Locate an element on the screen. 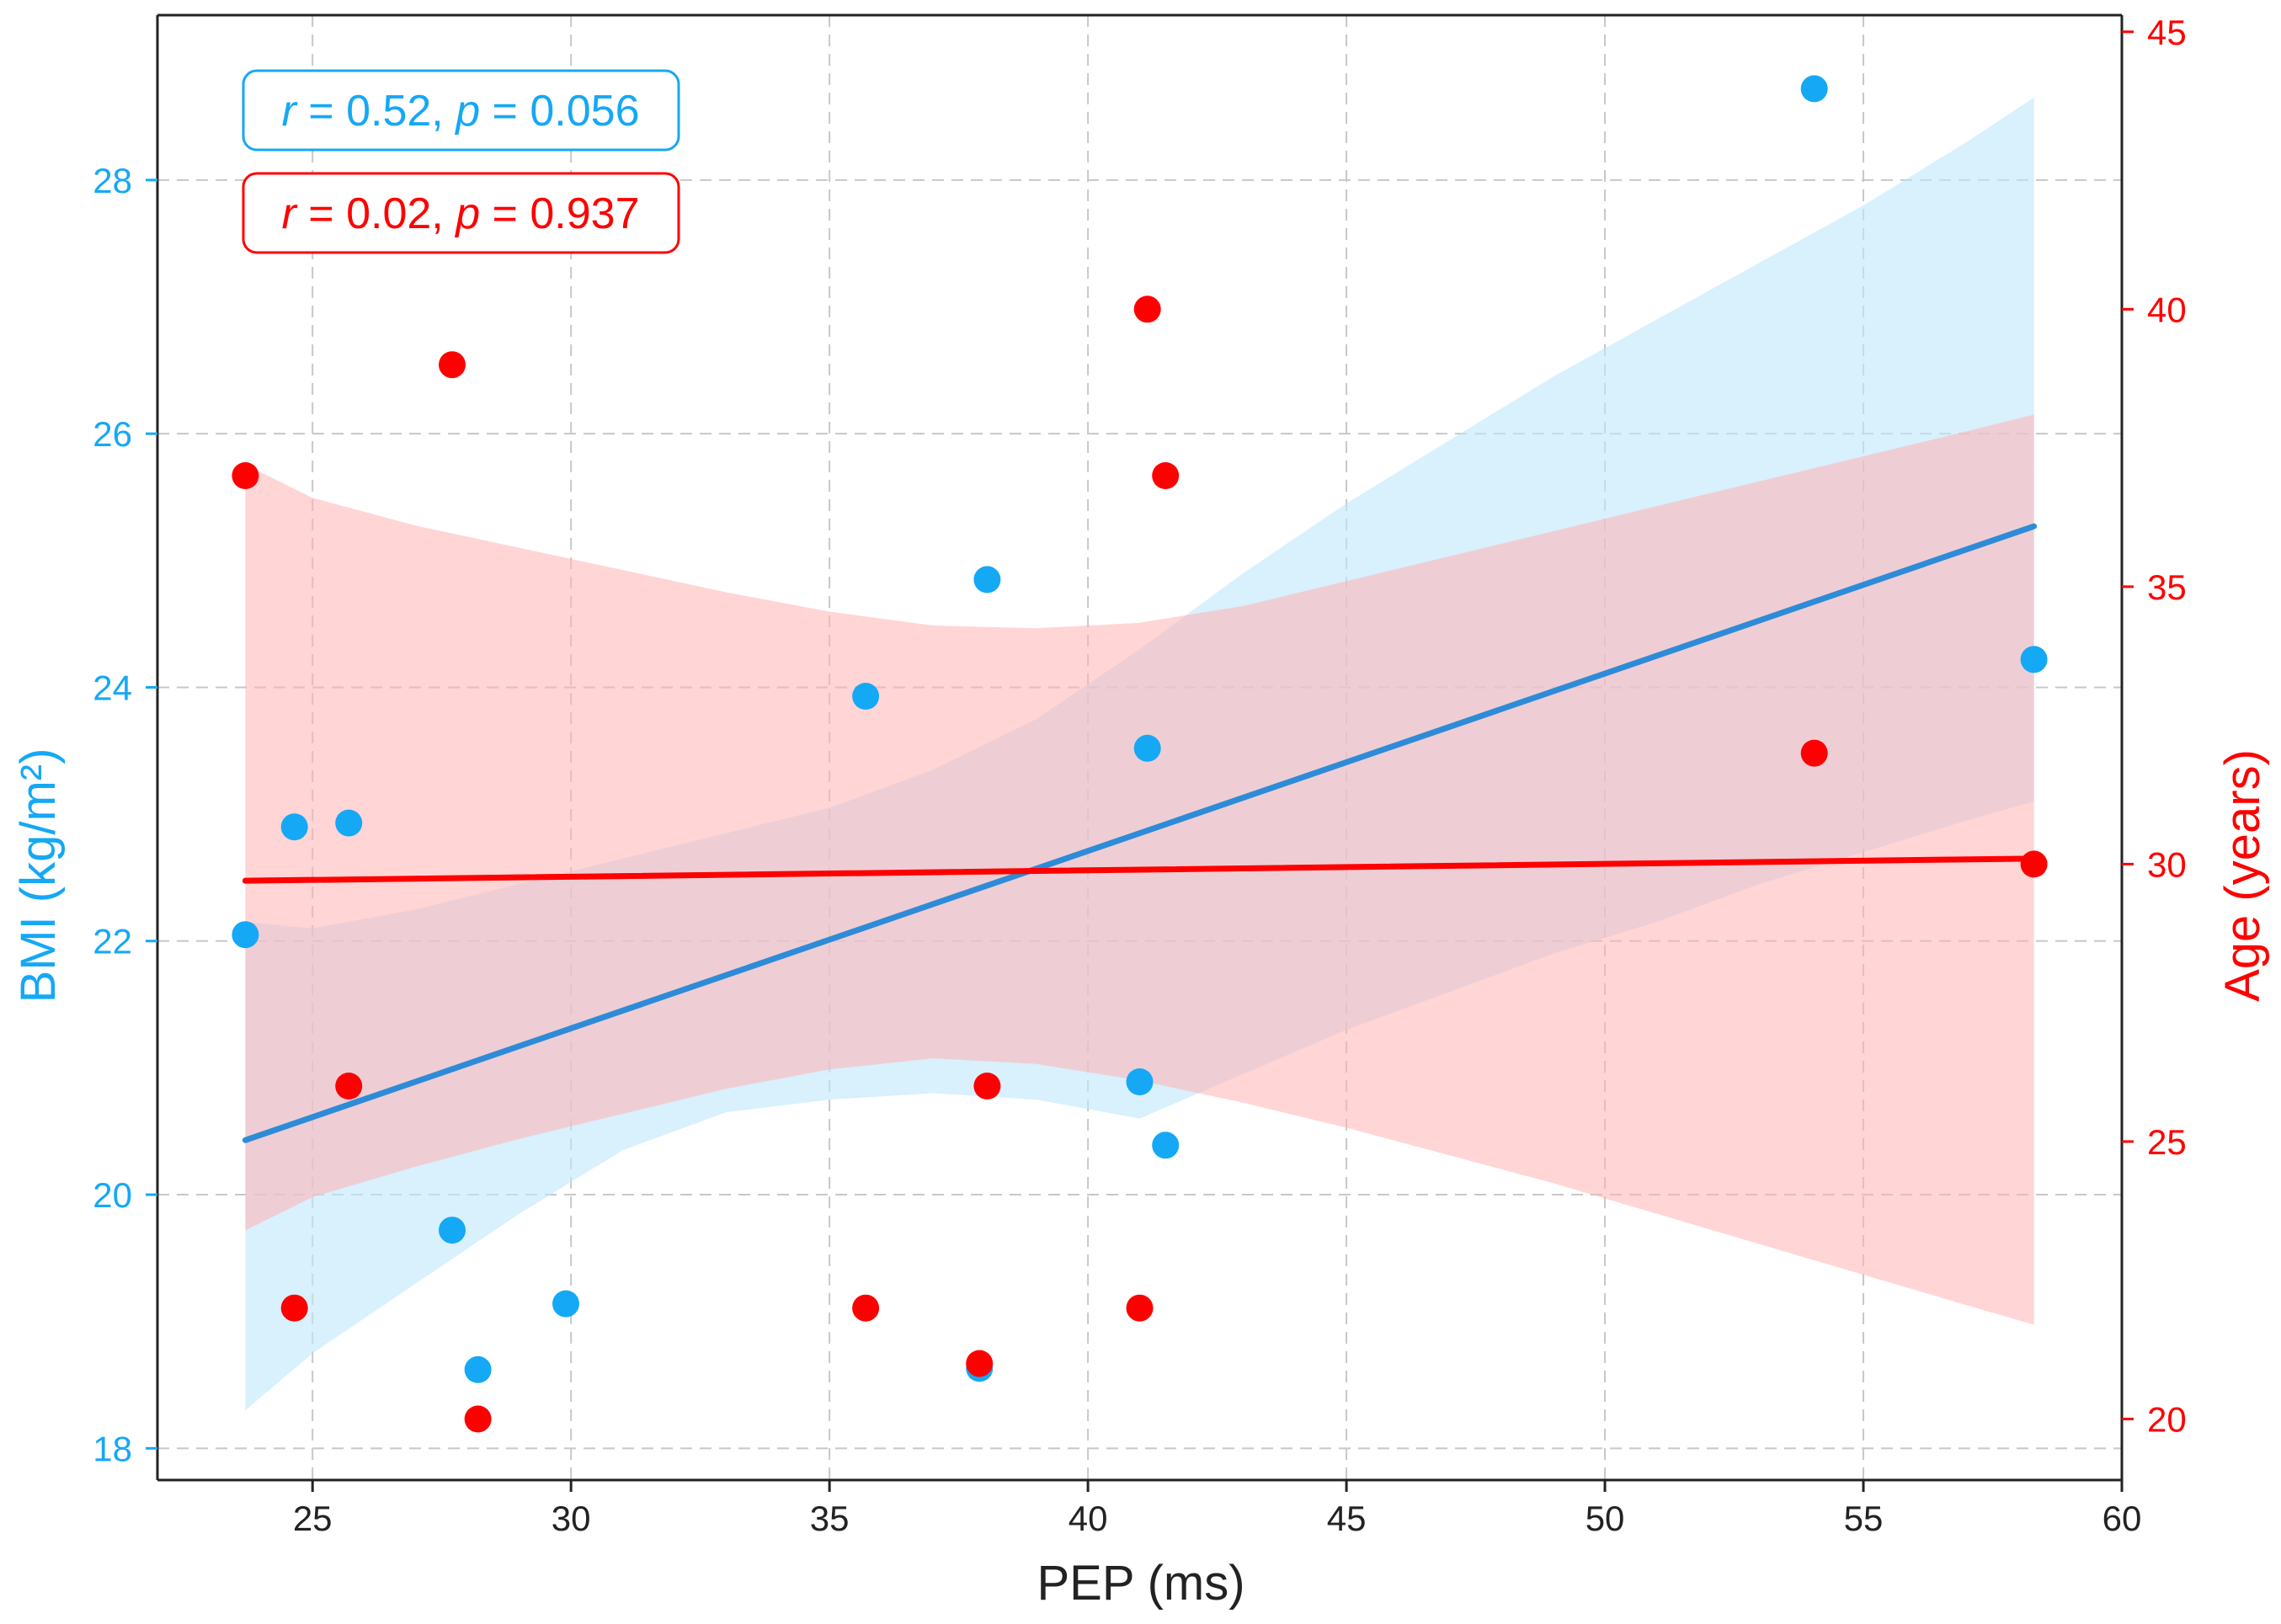 The height and width of the screenshot is (1624, 2281). x-tick-label: 45 is located at coordinates (1347, 1518).